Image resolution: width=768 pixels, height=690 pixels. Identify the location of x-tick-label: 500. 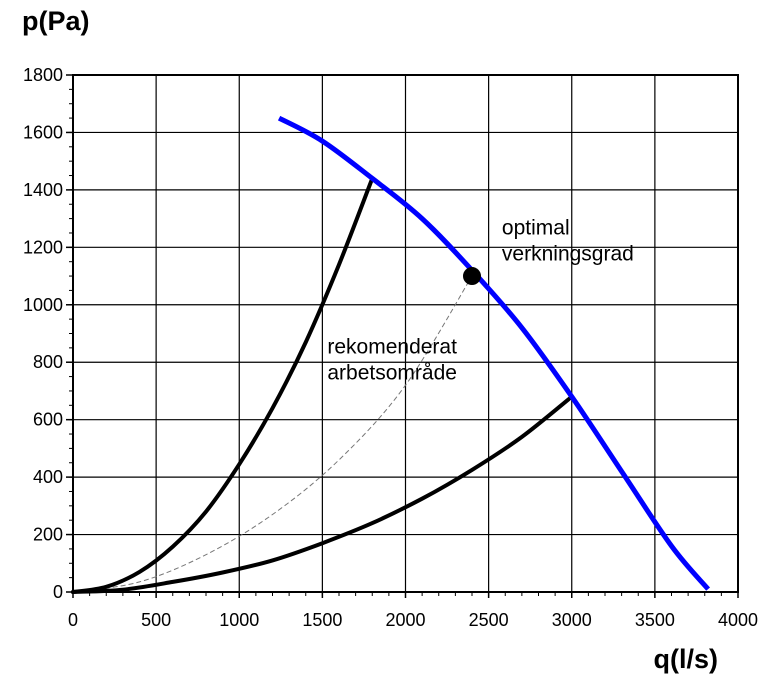
(156, 620).